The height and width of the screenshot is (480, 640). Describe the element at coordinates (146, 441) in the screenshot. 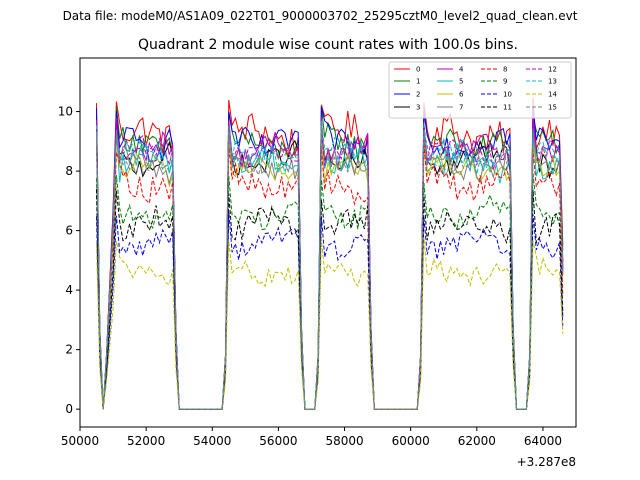

I see `x-tick-label: 52000` at that location.